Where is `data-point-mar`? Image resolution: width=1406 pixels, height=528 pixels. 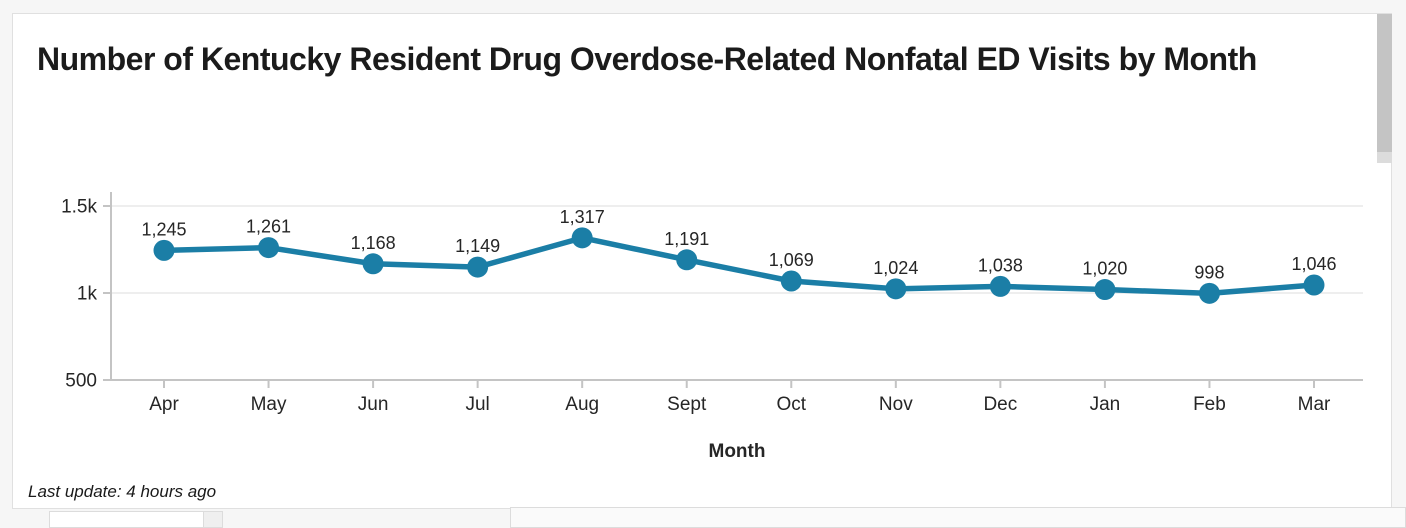 data-point-mar is located at coordinates (1314, 285).